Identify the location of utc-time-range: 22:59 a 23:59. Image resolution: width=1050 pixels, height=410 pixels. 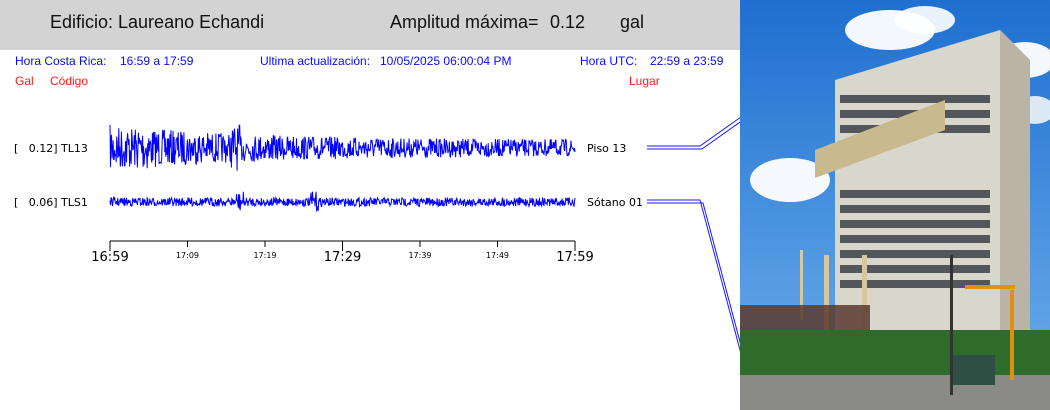
(687, 61).